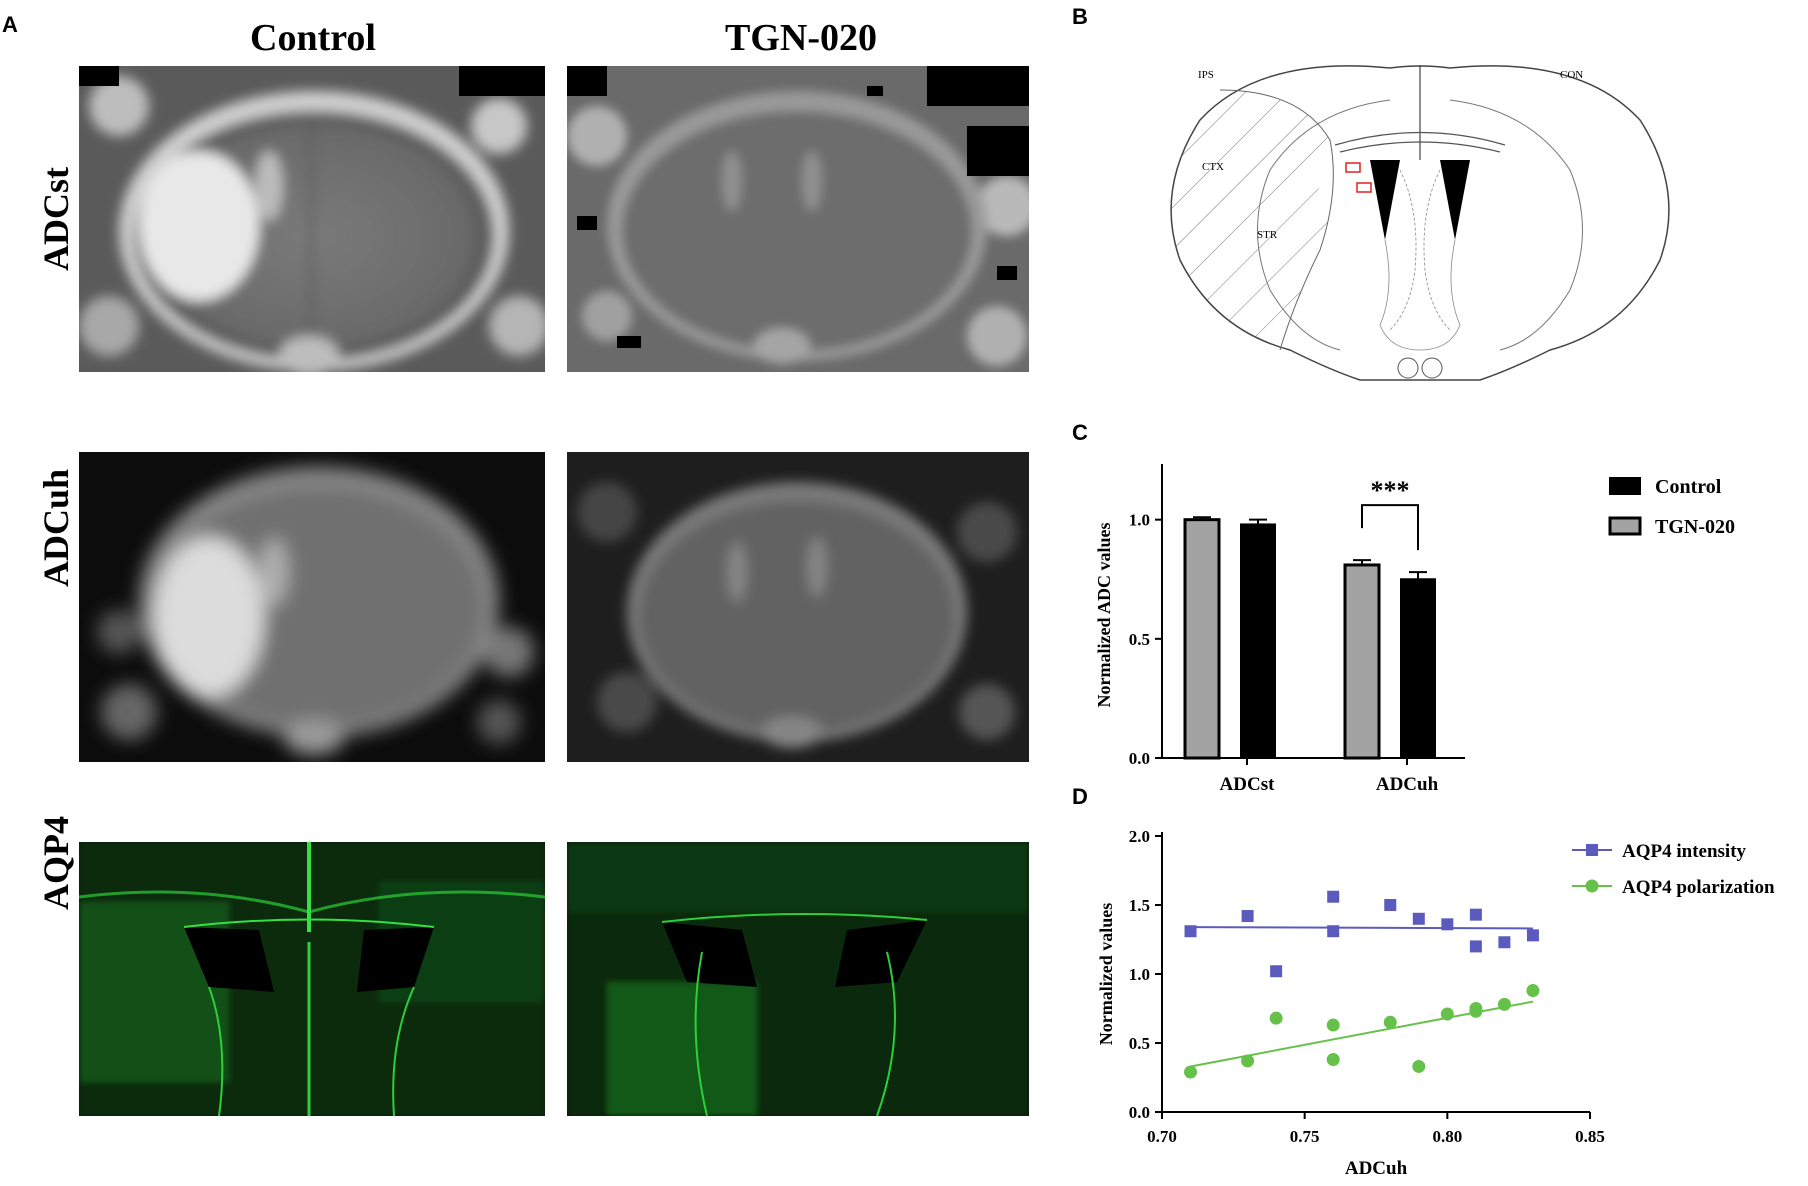 This screenshot has width=1808, height=1186. I want to click on legend-label-tgn020: TGN-020, so click(1695, 527).